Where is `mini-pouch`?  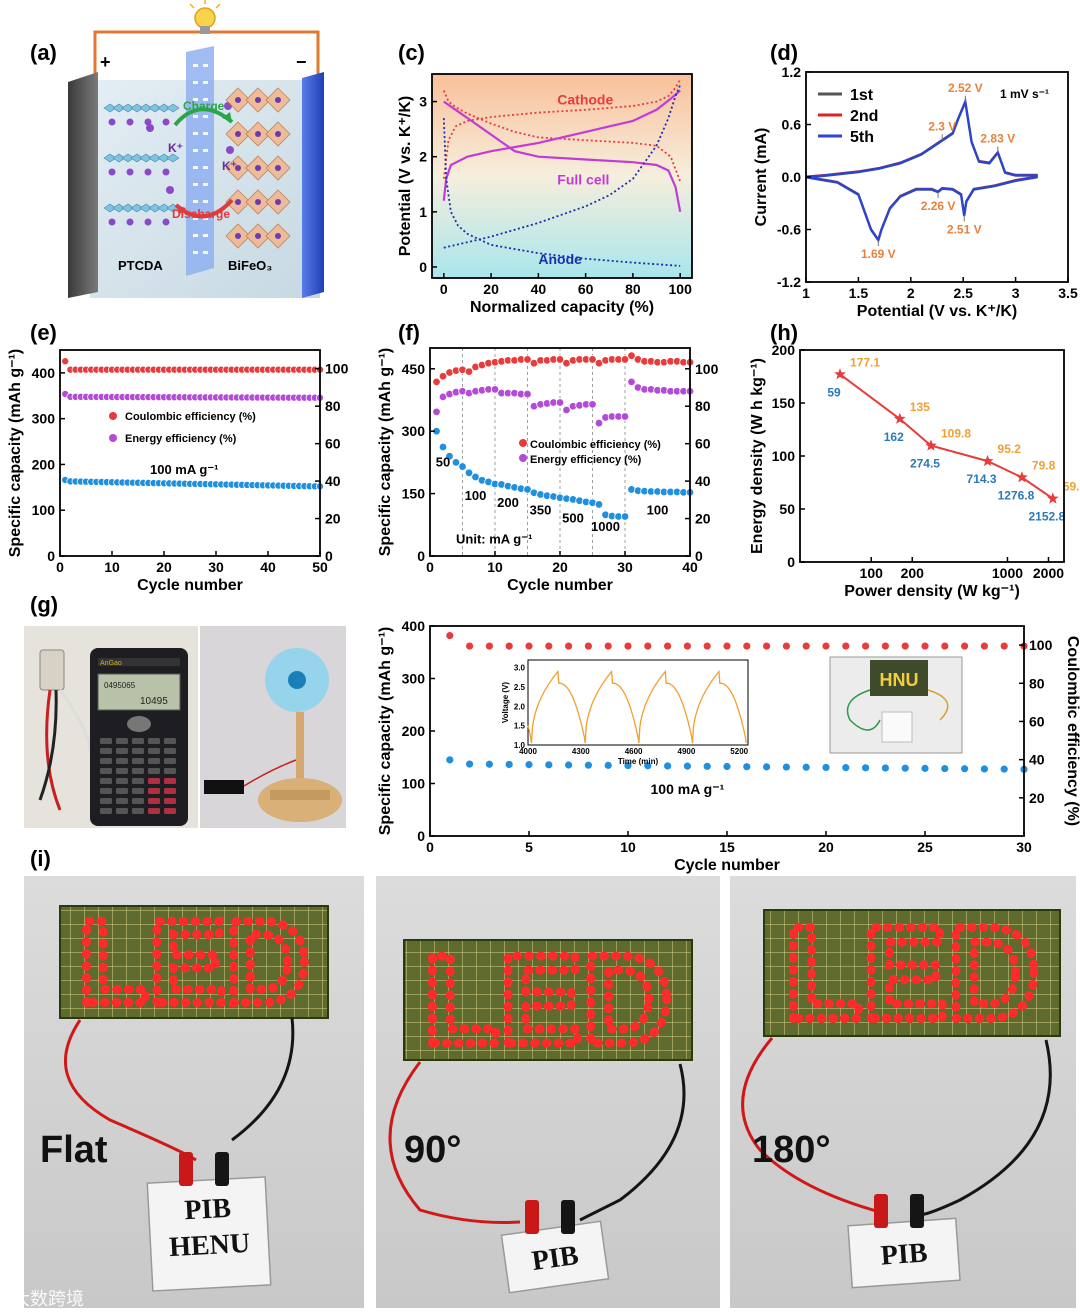 mini-pouch is located at coordinates (897, 727).